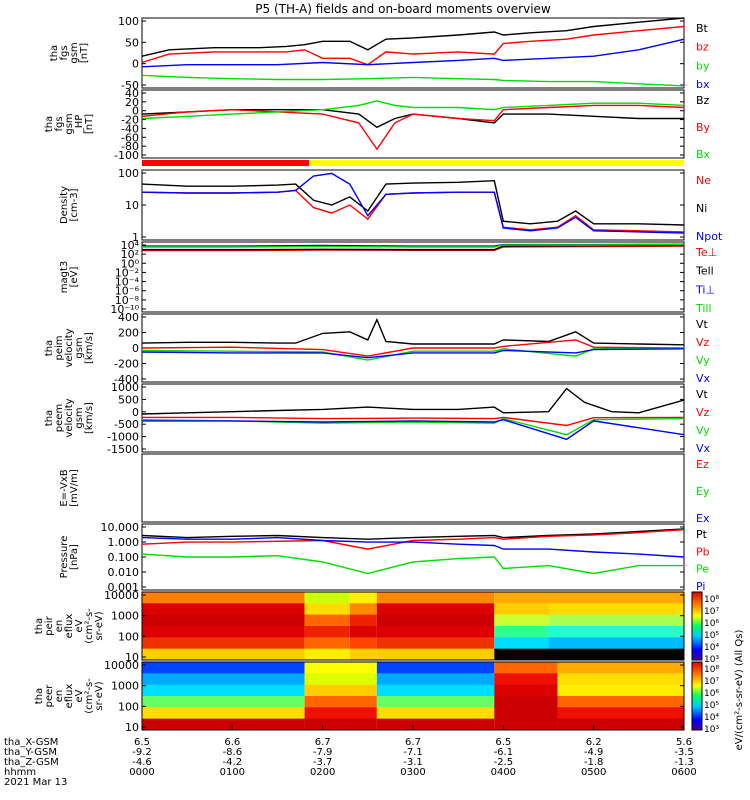 Image resolution: width=750 pixels, height=800 pixels. Describe the element at coordinates (413, 547) in the screenshot. I see `series-line-Pi` at that location.